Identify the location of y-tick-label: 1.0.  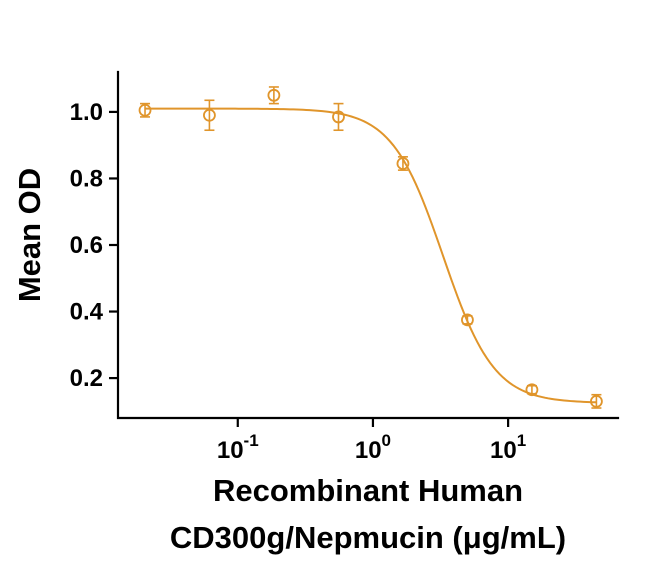
(86, 112).